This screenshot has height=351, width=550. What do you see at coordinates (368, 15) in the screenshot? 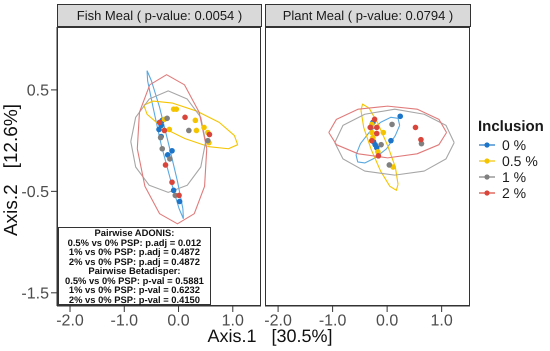
I see `chart-title: Plant Meal ( p-value: 0.0794 )` at bounding box center [368, 15].